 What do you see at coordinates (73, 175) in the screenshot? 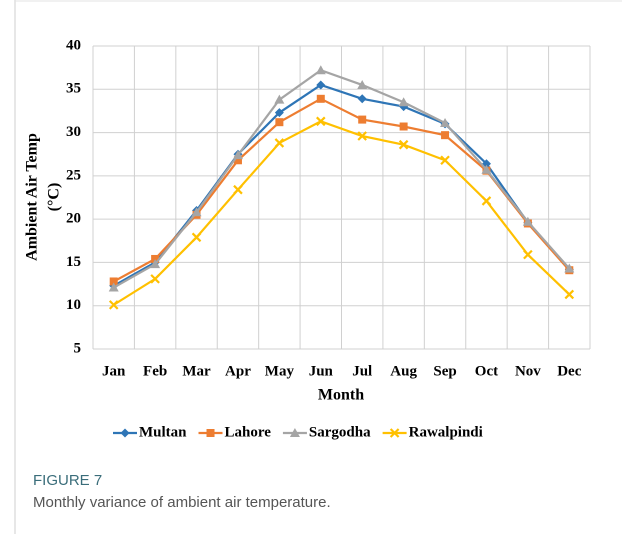
I see `y-tick-label: 25` at bounding box center [73, 175].